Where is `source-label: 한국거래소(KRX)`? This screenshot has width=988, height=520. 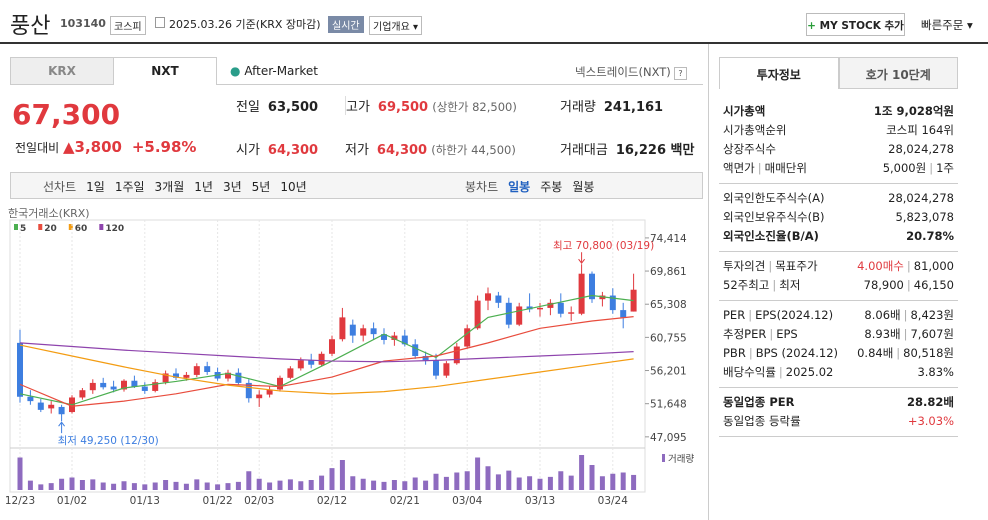 source-label: 한국거래소(KRX) is located at coordinates (49, 213).